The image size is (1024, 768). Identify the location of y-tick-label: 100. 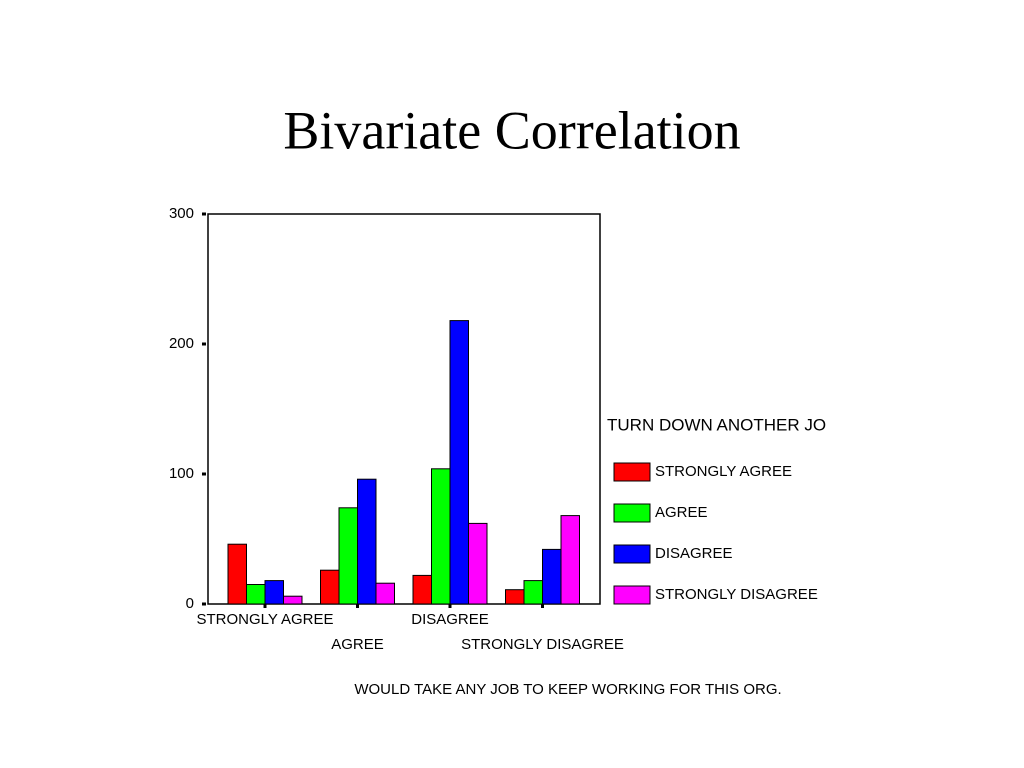
(181, 473).